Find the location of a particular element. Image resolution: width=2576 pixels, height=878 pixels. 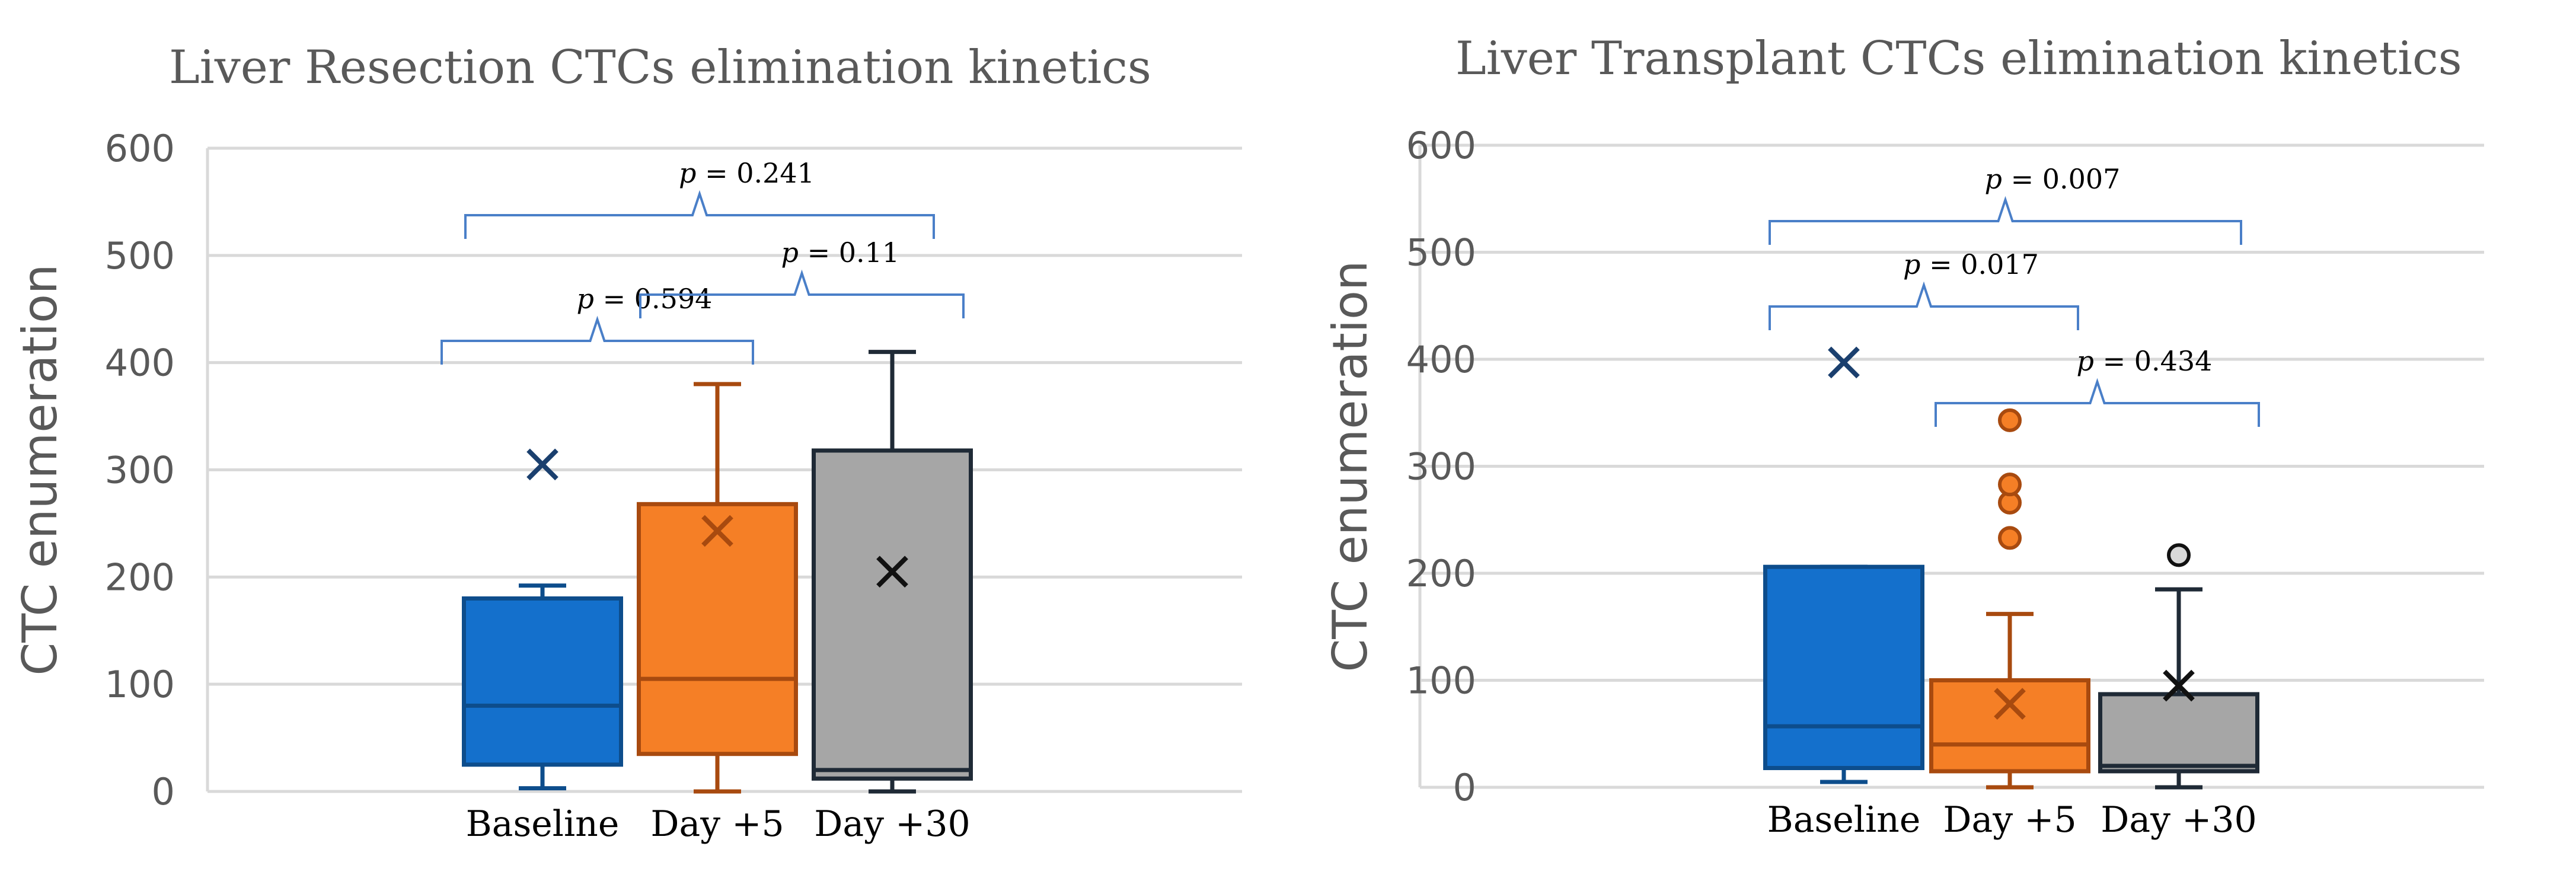

p-value-label: p = 0.017 is located at coordinates (1971, 264).